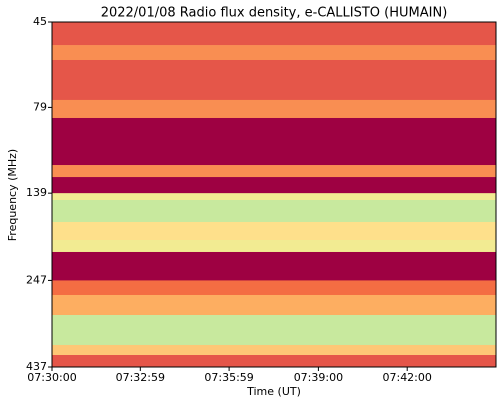 The height and width of the screenshot is (408, 504). I want to click on x-tick-label: 07:42:00, so click(406, 377).